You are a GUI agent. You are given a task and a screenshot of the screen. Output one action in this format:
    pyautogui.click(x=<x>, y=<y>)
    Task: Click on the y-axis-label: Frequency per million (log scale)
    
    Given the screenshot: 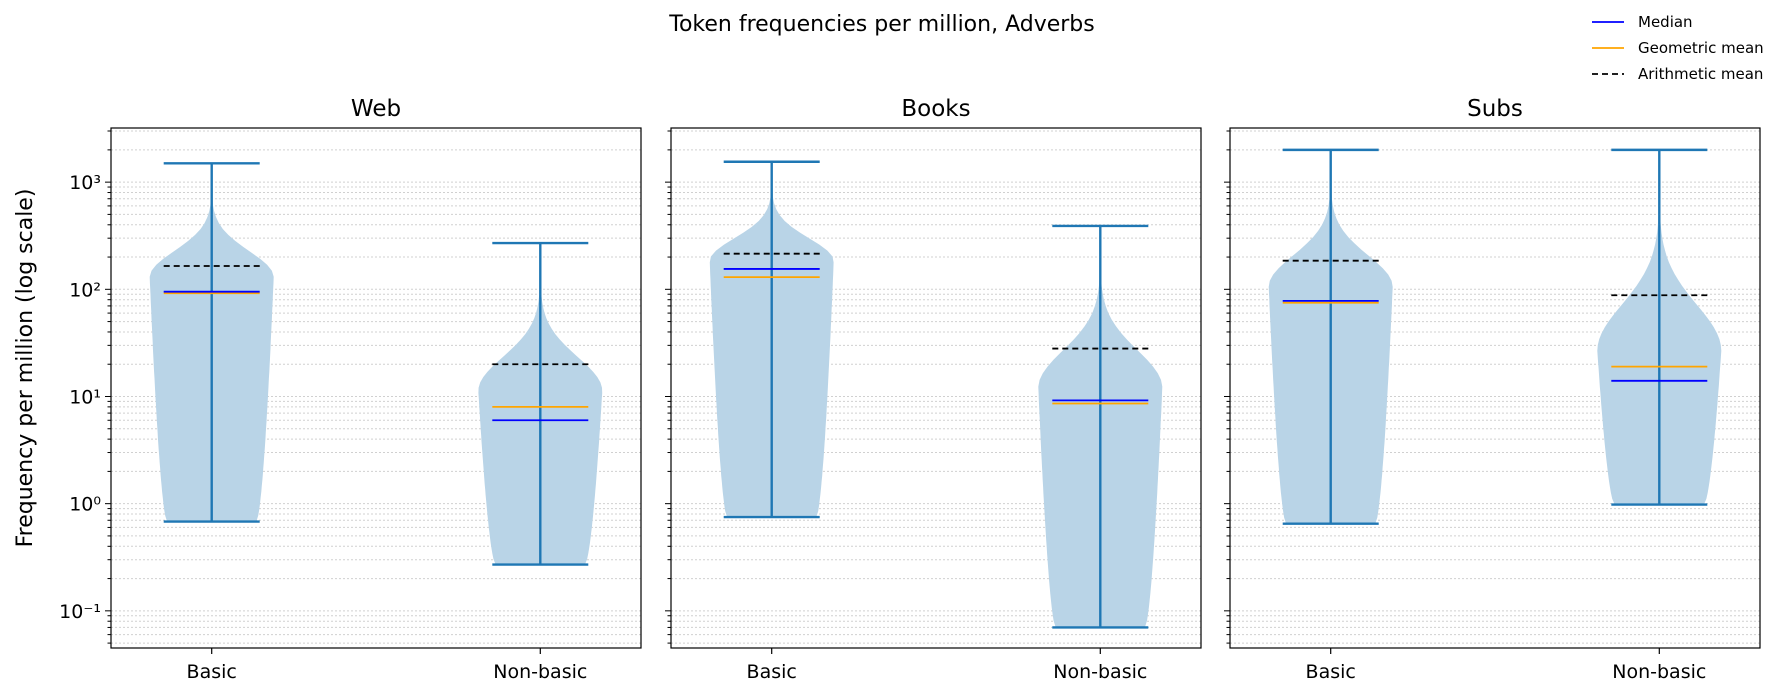 What is the action you would take?
    pyautogui.click(x=25, y=368)
    